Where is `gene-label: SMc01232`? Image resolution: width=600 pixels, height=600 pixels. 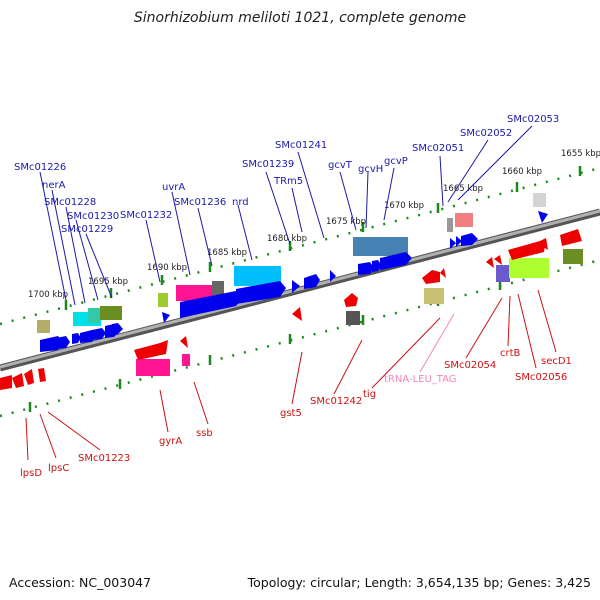
gene-label: SMc01232 is located at coordinates (146, 215).